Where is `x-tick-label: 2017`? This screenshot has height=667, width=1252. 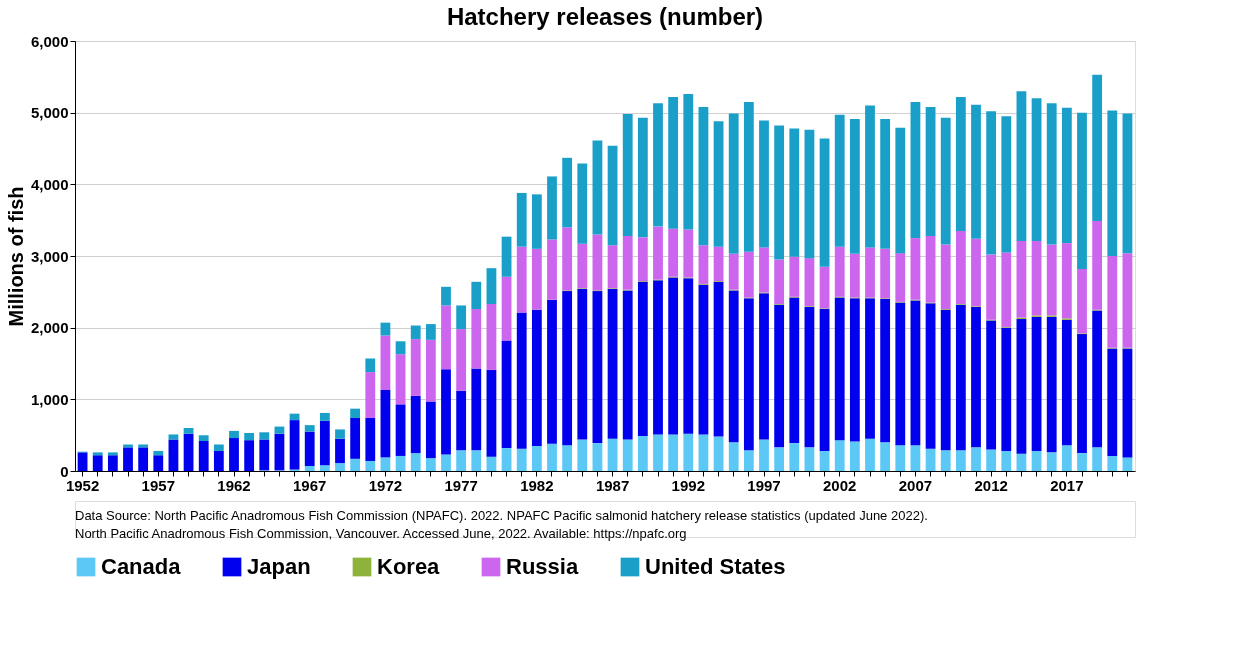 x-tick-label: 2017 is located at coordinates (1067, 485).